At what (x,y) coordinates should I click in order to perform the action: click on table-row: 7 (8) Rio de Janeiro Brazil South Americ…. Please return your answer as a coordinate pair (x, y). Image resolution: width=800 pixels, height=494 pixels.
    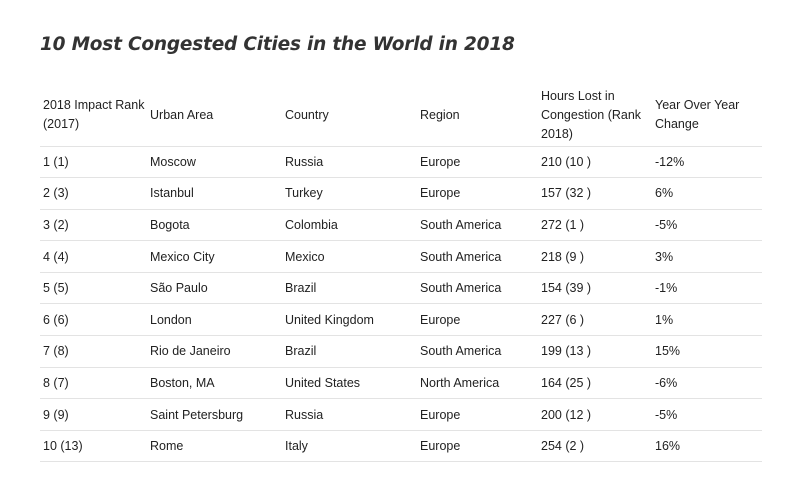
    Looking at the image, I should click on (401, 351).